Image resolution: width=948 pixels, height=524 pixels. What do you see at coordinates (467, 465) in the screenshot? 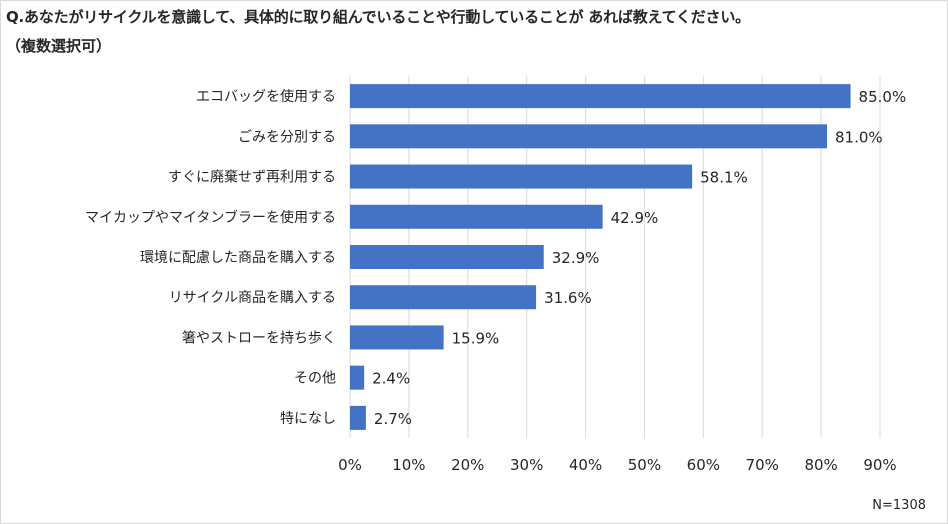
I see `x-tick-label: 20%` at bounding box center [467, 465].